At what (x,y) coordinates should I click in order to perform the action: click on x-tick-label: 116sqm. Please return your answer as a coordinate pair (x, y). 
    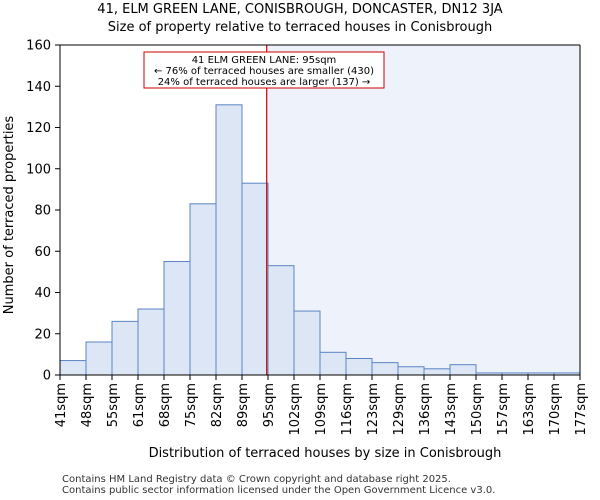
    Looking at the image, I should click on (347, 409).